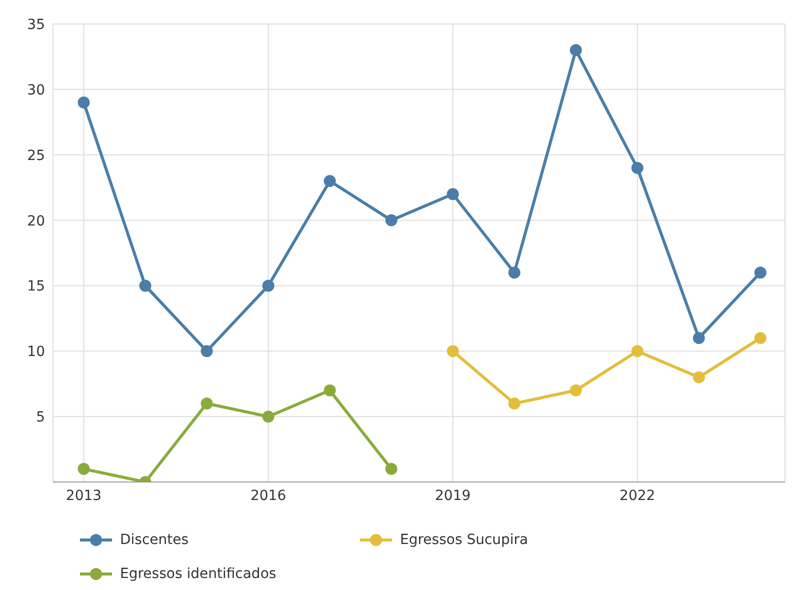 The width and height of the screenshot is (801, 590). I want to click on y-tick-label: 10, so click(36, 352).